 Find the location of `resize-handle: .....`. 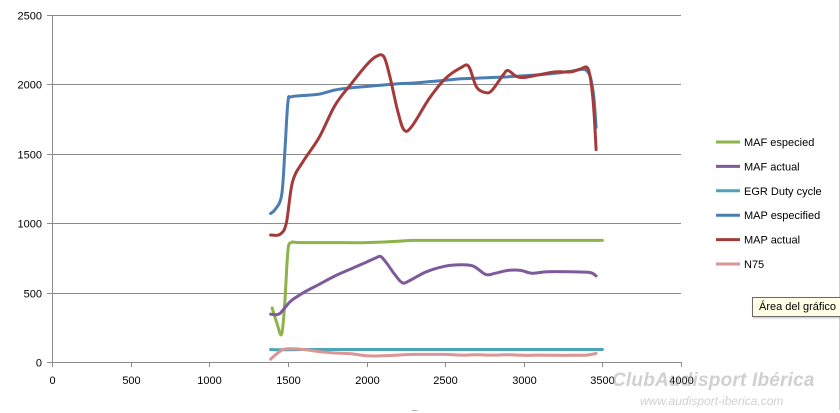

resize-handle: ..... is located at coordinates (414, 408).